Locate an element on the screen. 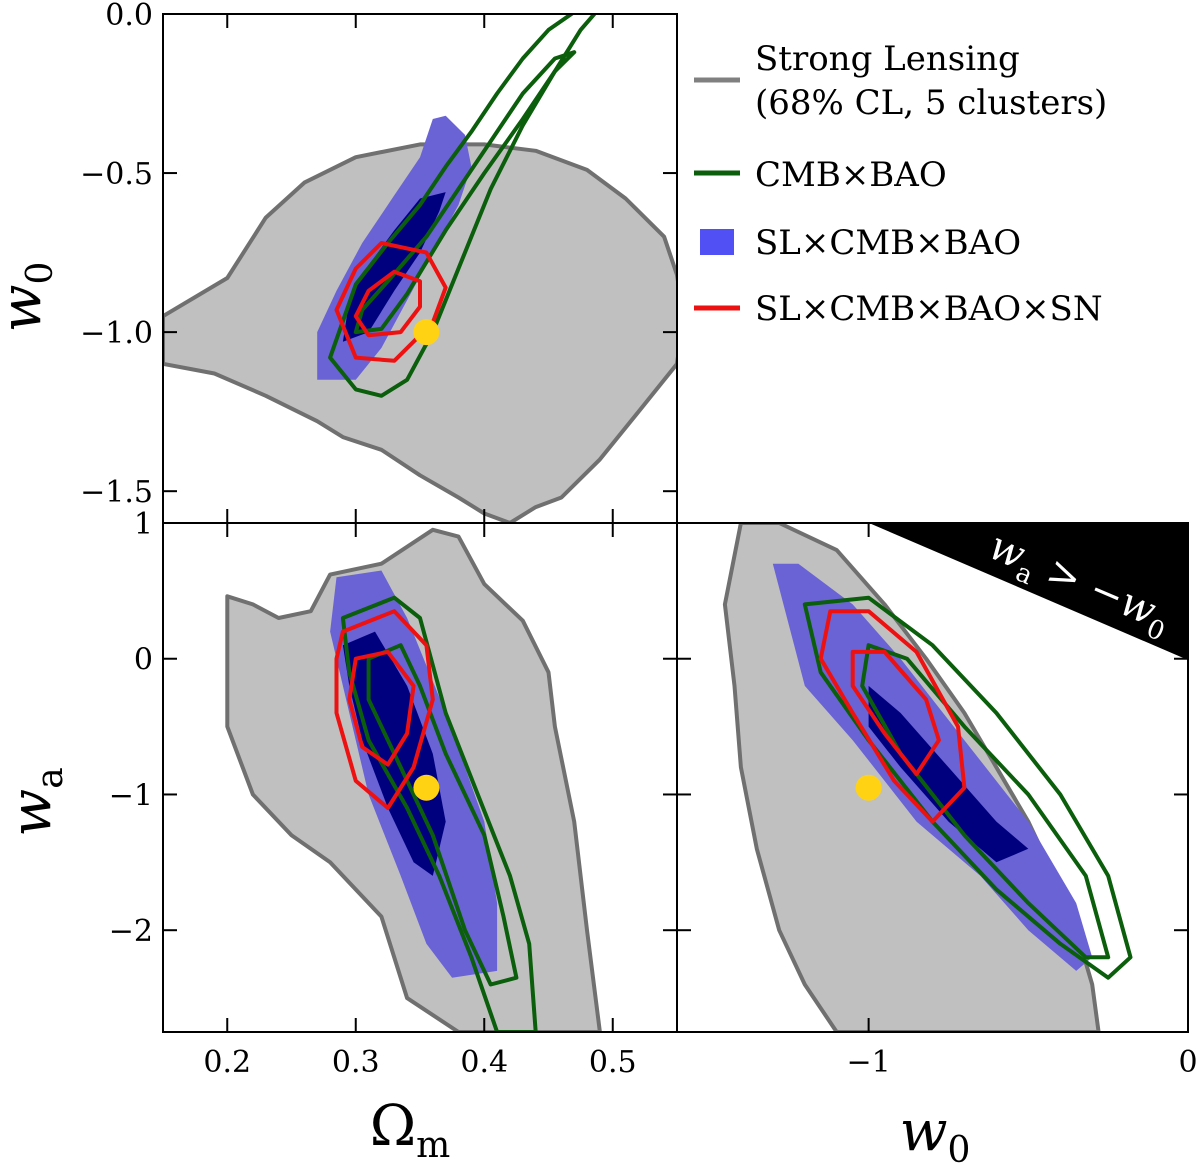  ytick-label: −1.0 is located at coordinates (116, 333).